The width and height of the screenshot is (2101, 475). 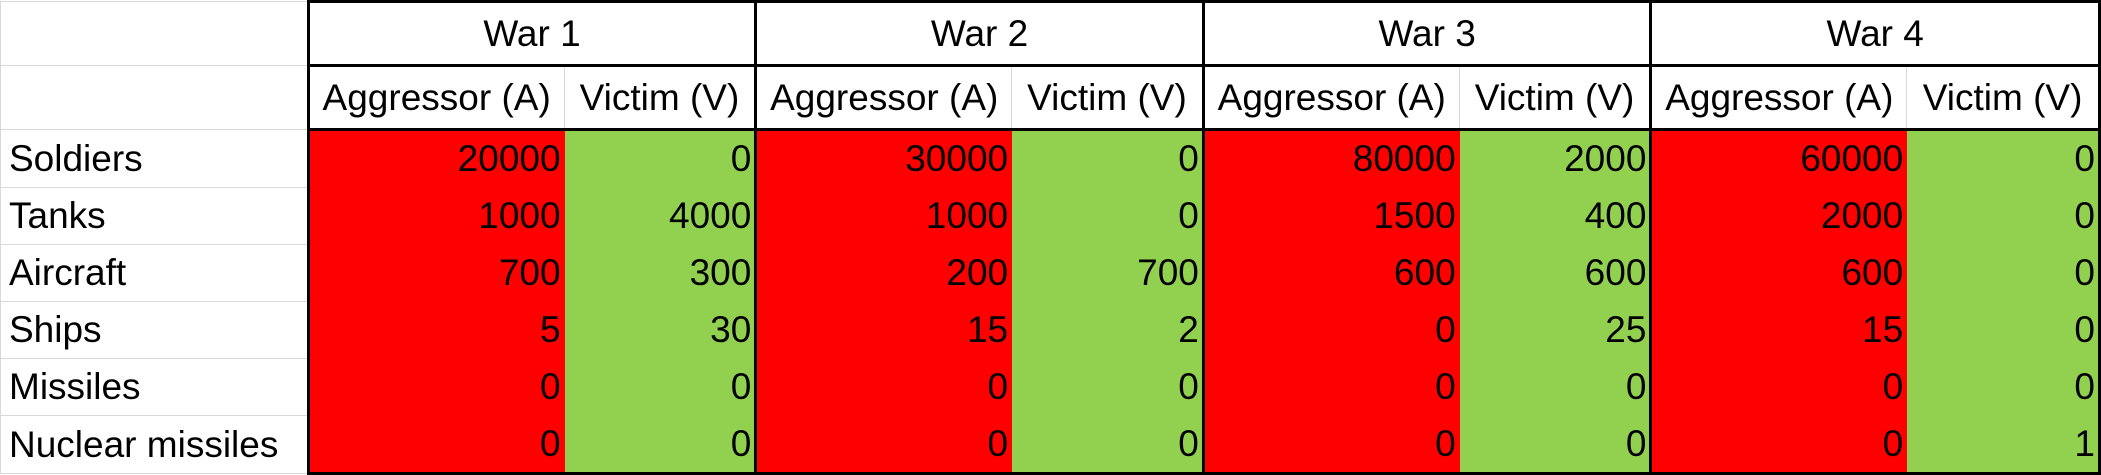 I want to click on row-label-ships: Ships, so click(x=155, y=330).